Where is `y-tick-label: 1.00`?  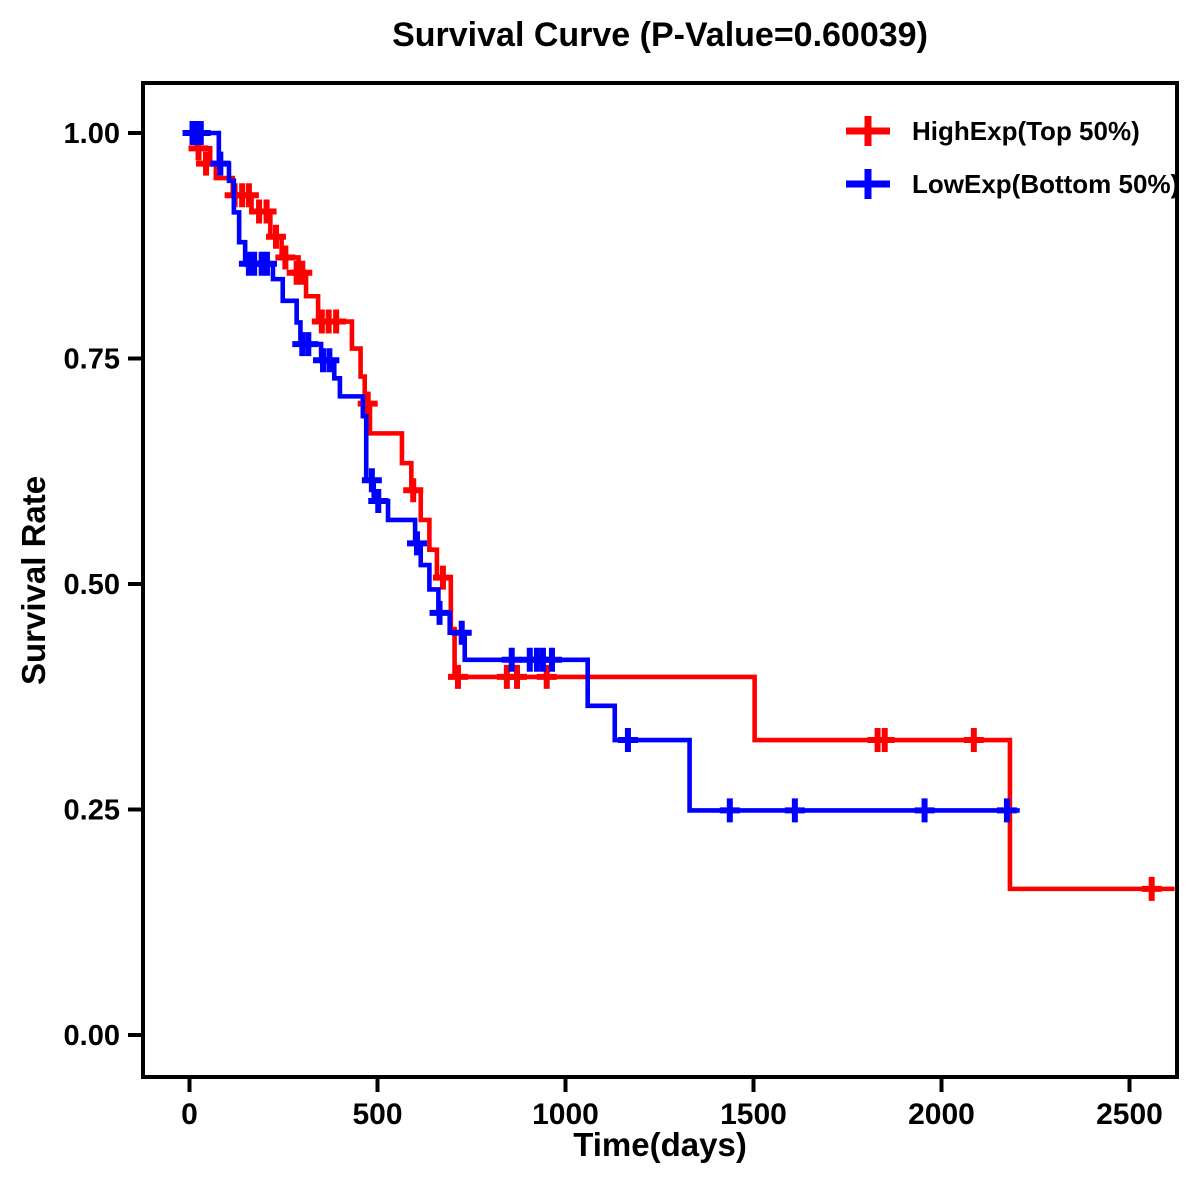 y-tick-label: 1.00 is located at coordinates (92, 134).